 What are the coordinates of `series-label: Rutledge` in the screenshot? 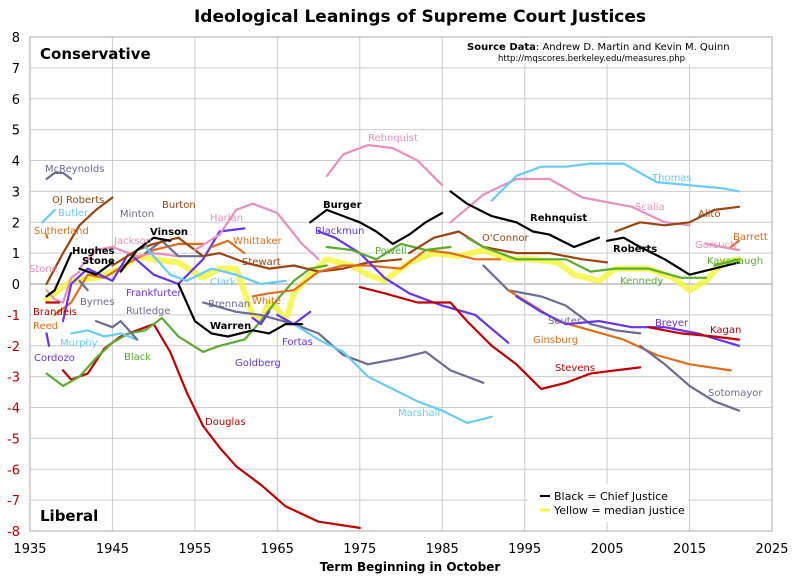 It's located at (148, 311).